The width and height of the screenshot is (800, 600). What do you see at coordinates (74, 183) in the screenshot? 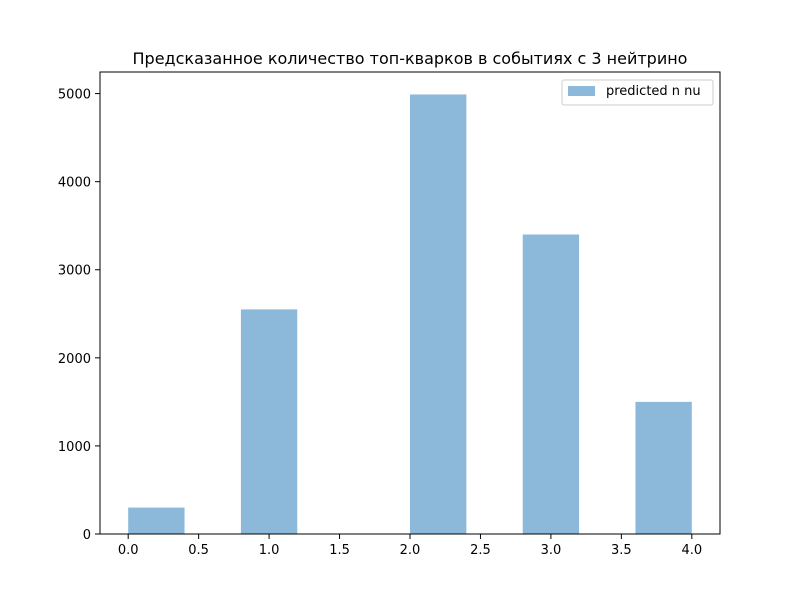
I see `y-tick-label-4: 4000` at bounding box center [74, 183].